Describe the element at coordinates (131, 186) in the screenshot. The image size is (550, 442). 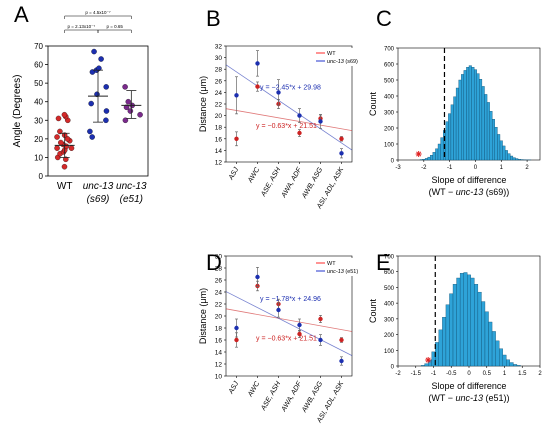
I see `panel-a-group-label: unc-13` at that location.